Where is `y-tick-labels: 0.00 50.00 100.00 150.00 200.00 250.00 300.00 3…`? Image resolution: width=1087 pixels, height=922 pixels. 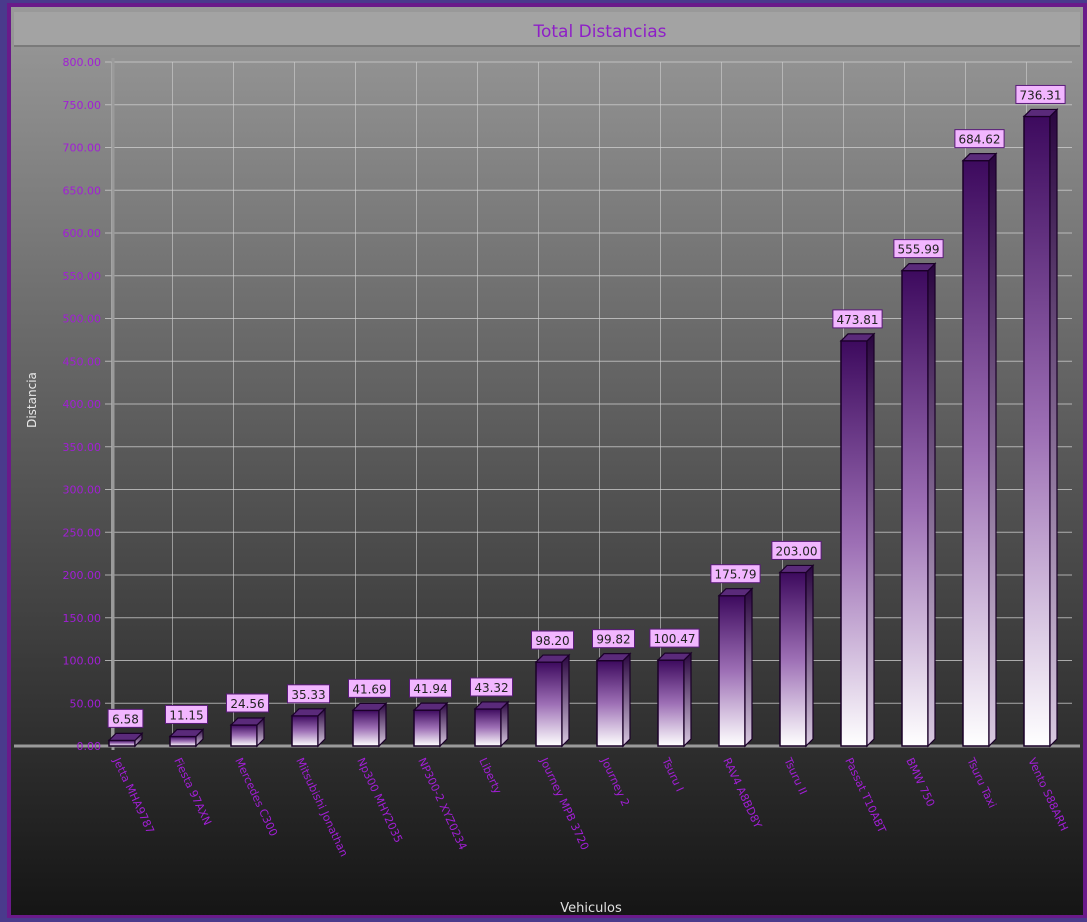
y-tick-labels: 0.00 50.00 100.00 150.00 200.00 250.00 300.00 3… is located at coordinates (82, 404).